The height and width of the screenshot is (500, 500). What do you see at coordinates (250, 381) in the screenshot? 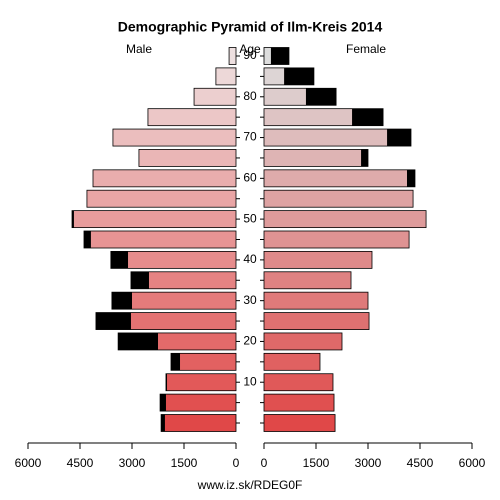
I see `age-tick-label: 10` at bounding box center [250, 381].